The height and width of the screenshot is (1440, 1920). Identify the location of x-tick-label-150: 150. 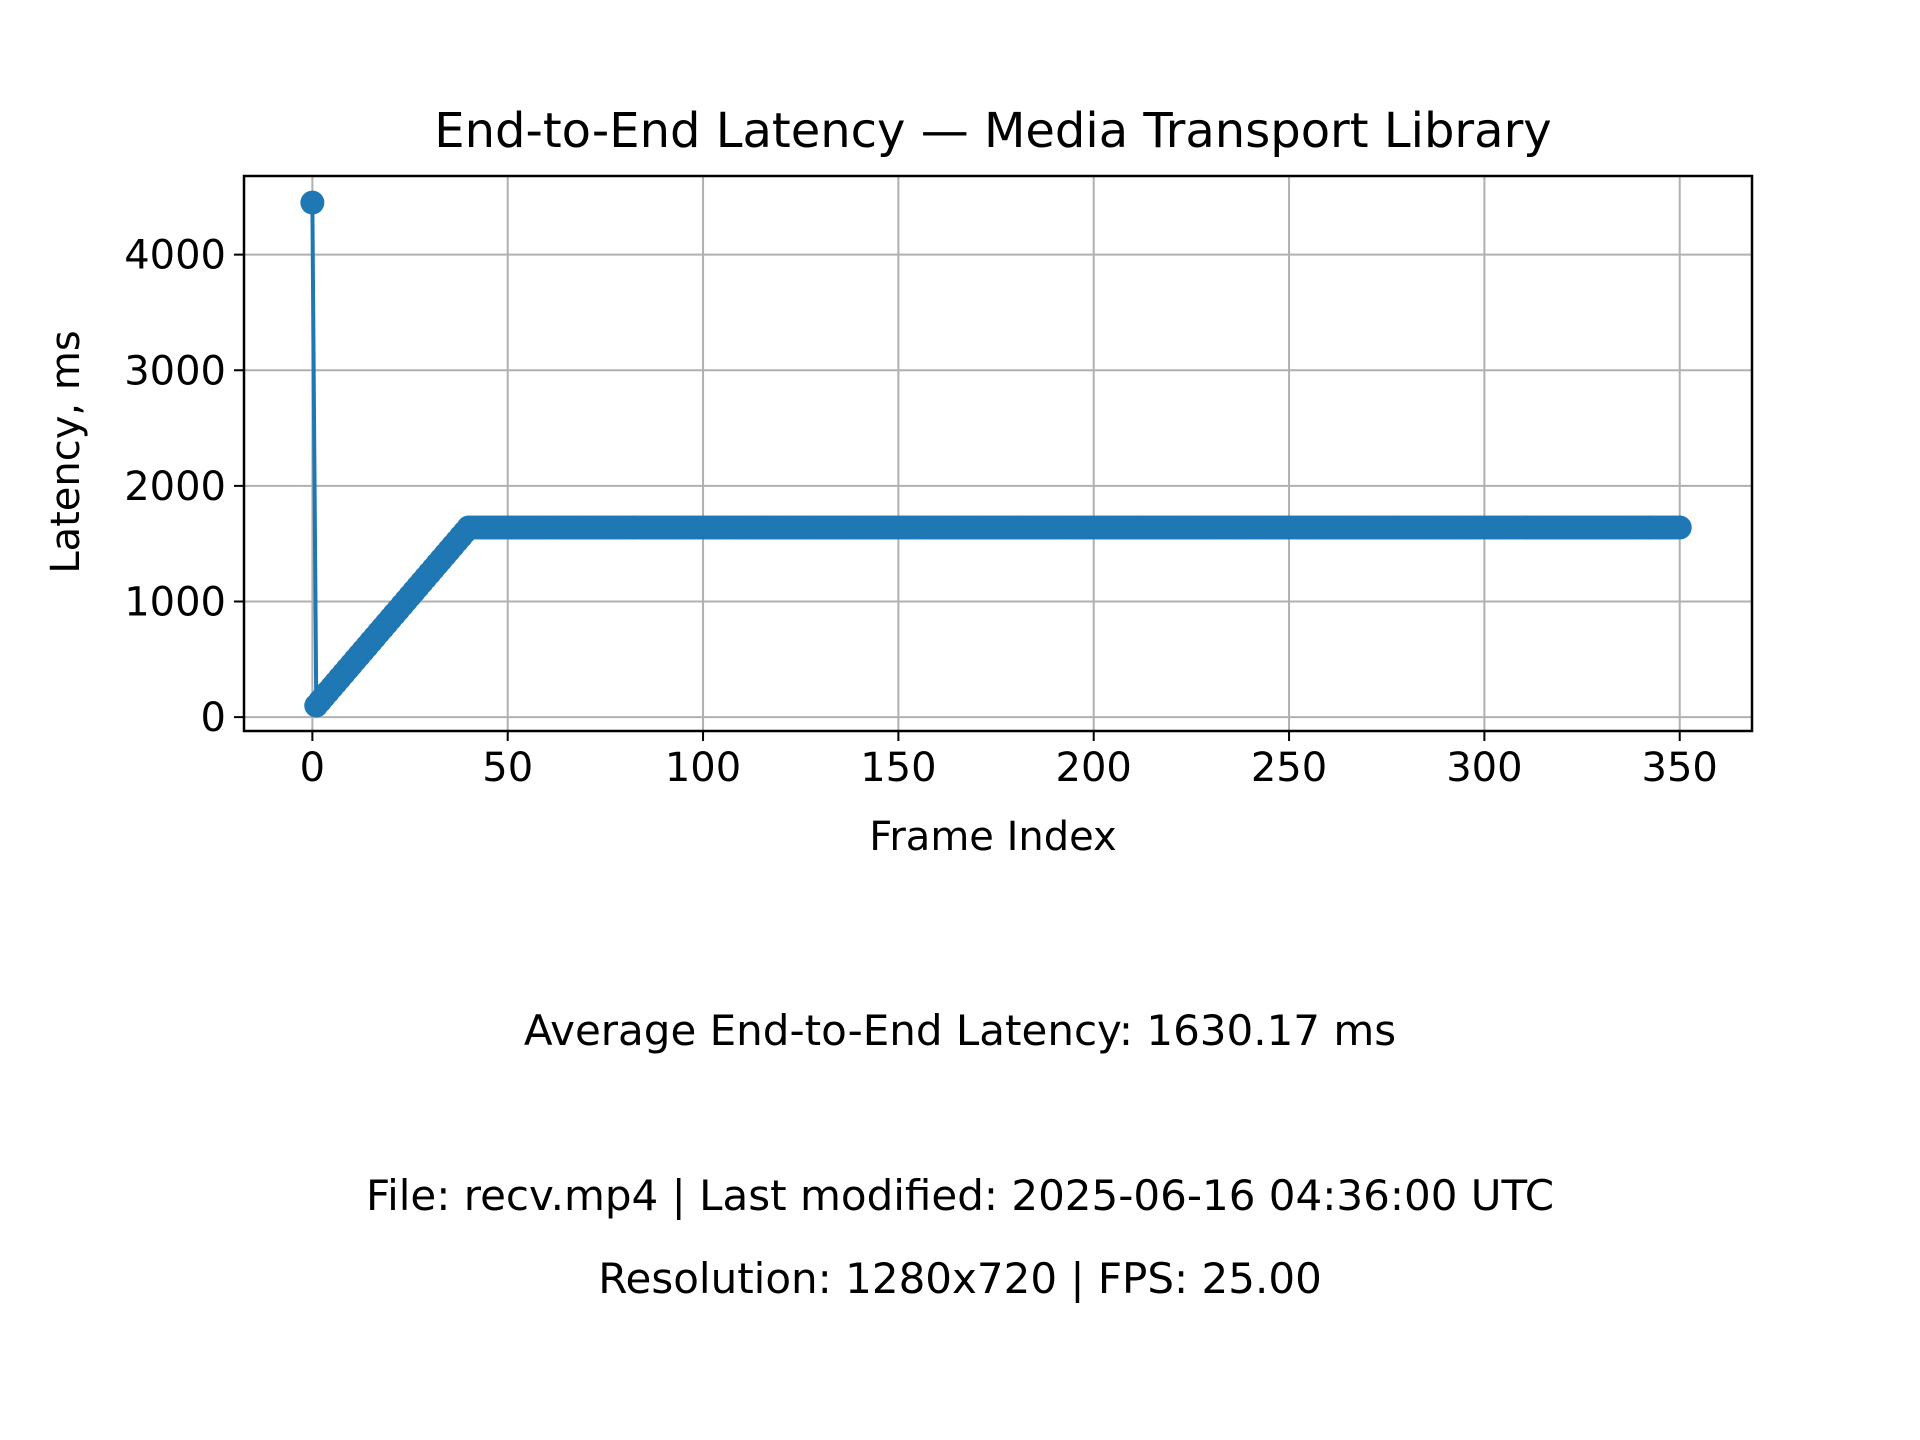
(898, 768).